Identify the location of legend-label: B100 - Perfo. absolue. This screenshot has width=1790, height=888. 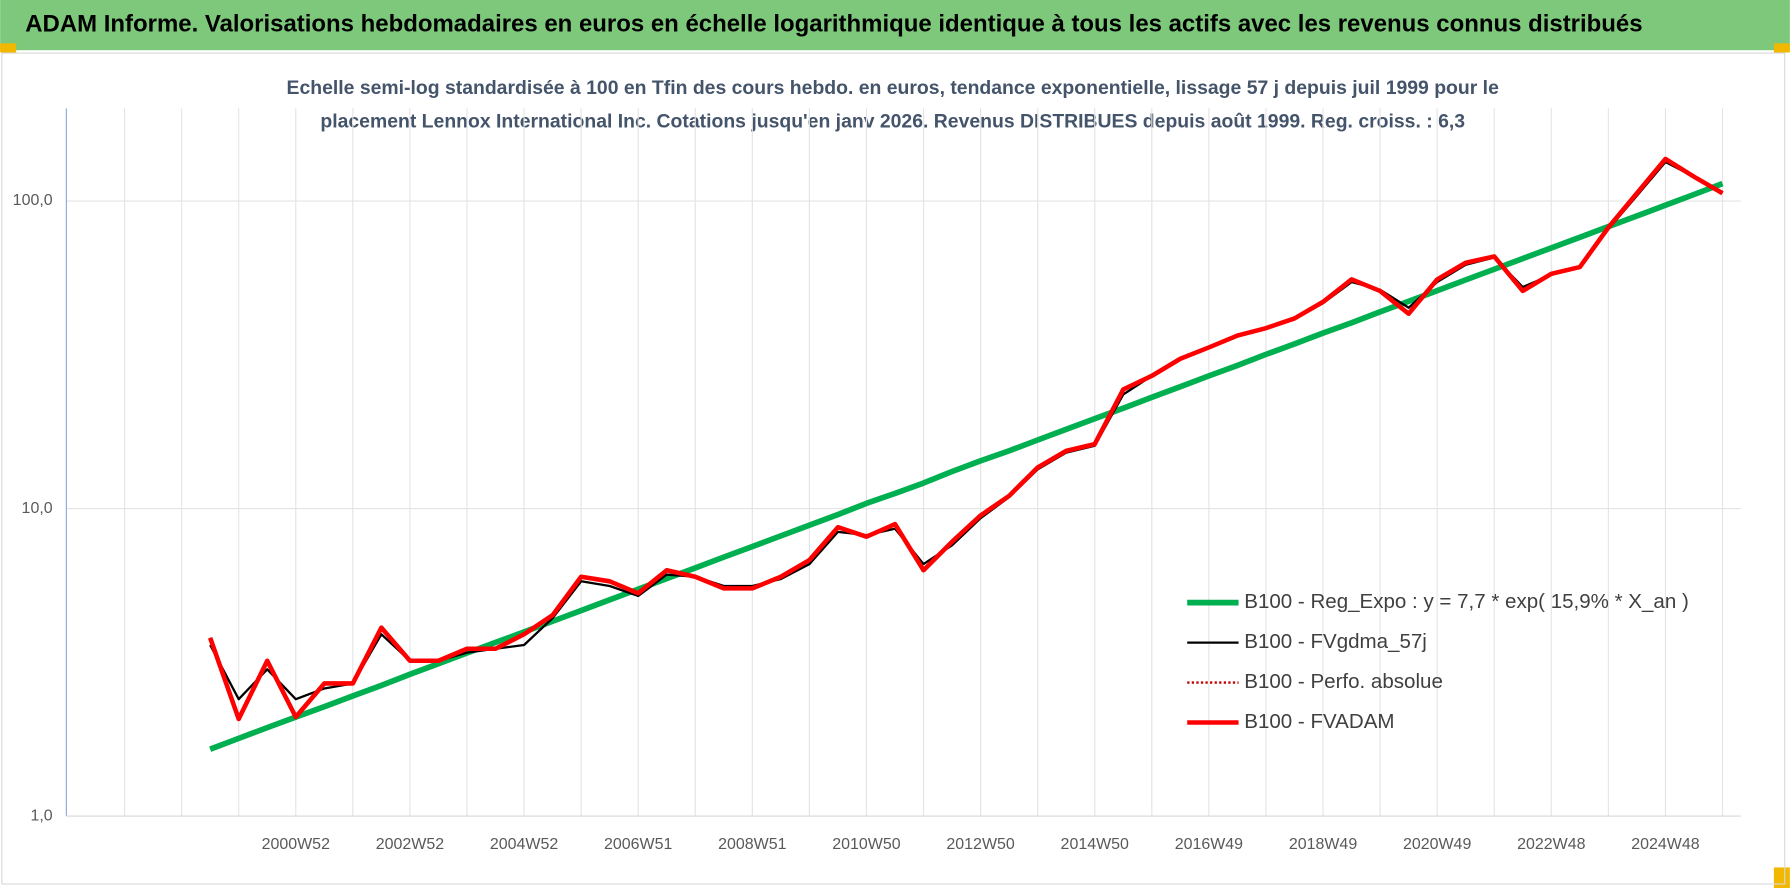
(1343, 681).